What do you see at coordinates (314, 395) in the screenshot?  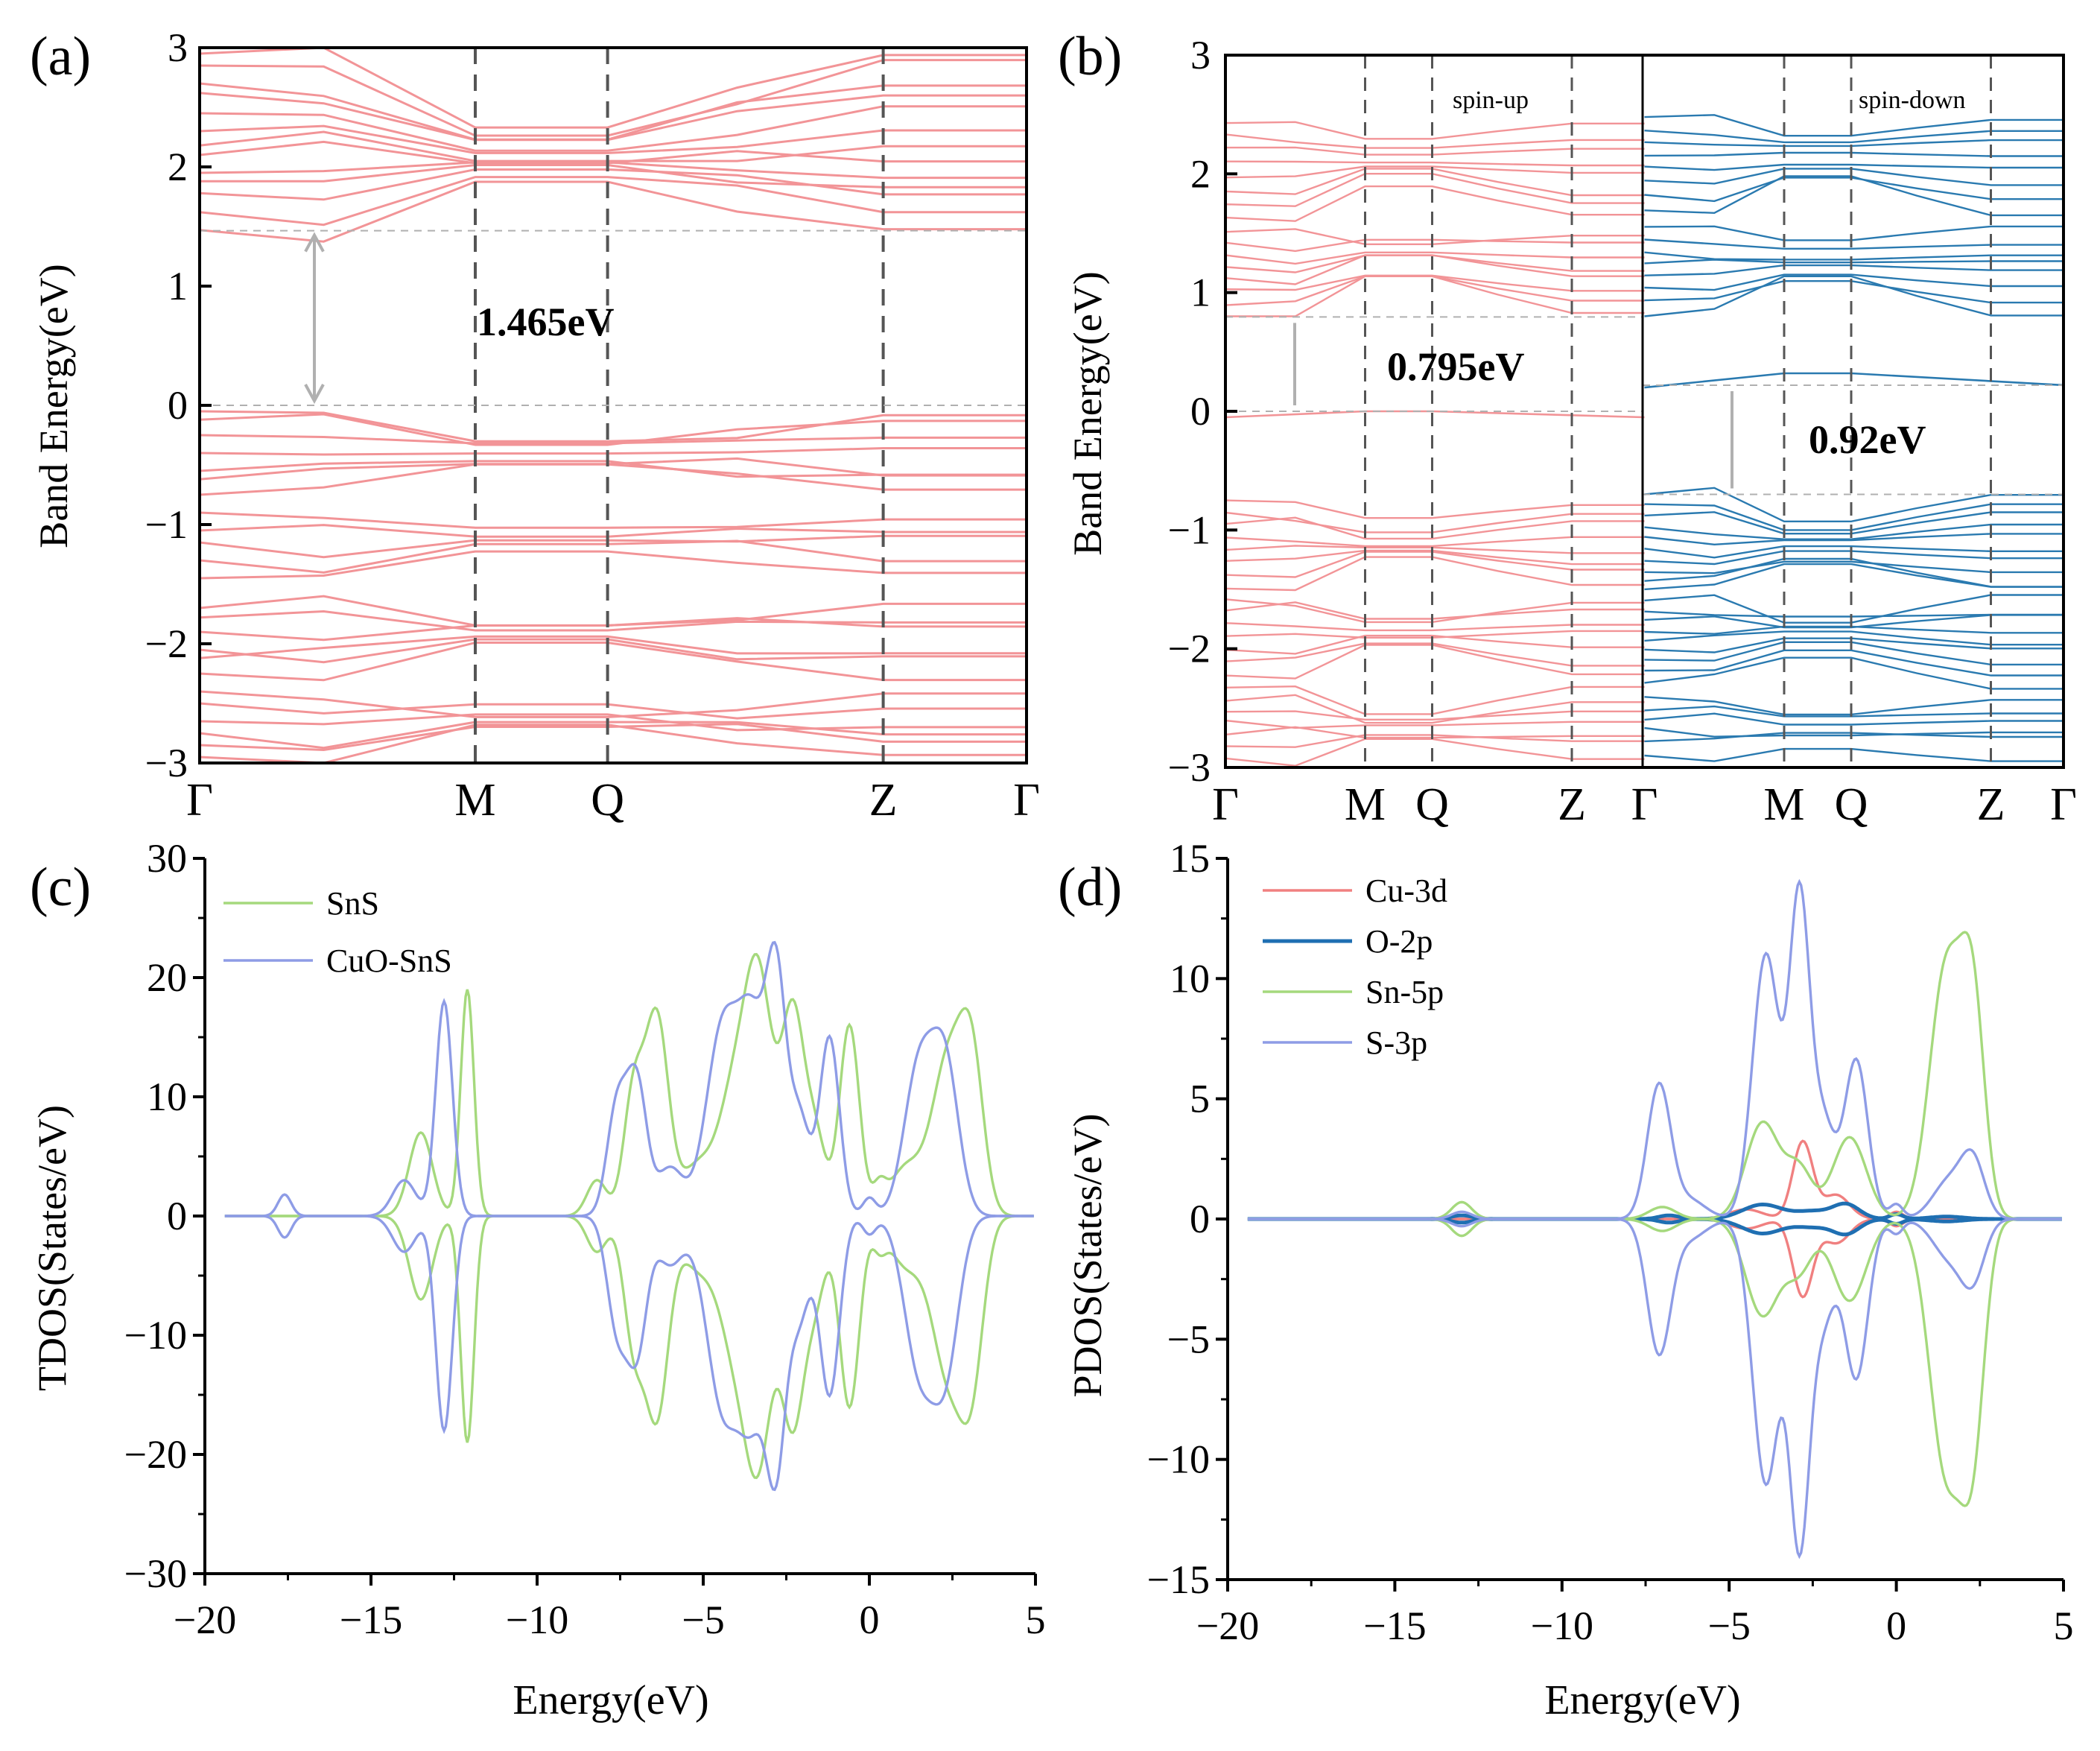 I see `panel-a-gap-arrowhead-bottom` at bounding box center [314, 395].